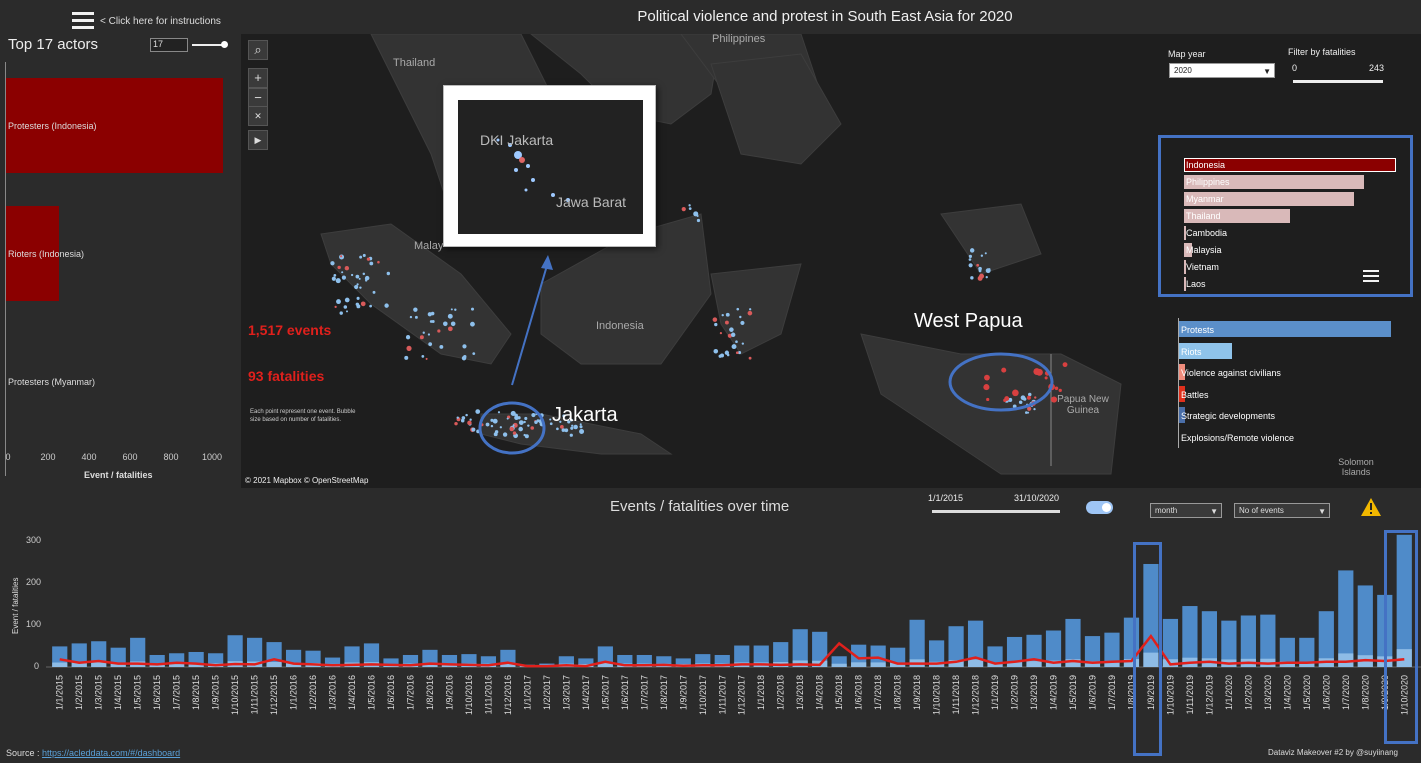  I want to click on timeline-x-tick: 1/5/2017, so click(605, 692).